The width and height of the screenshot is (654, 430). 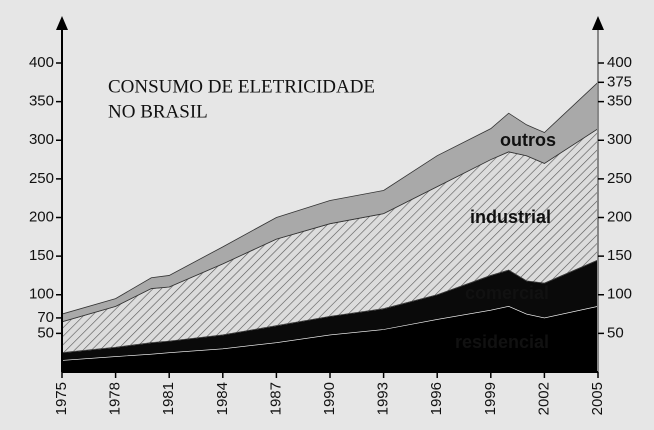 What do you see at coordinates (222, 398) in the screenshot?
I see `x-tick-label: 1984` at bounding box center [222, 398].